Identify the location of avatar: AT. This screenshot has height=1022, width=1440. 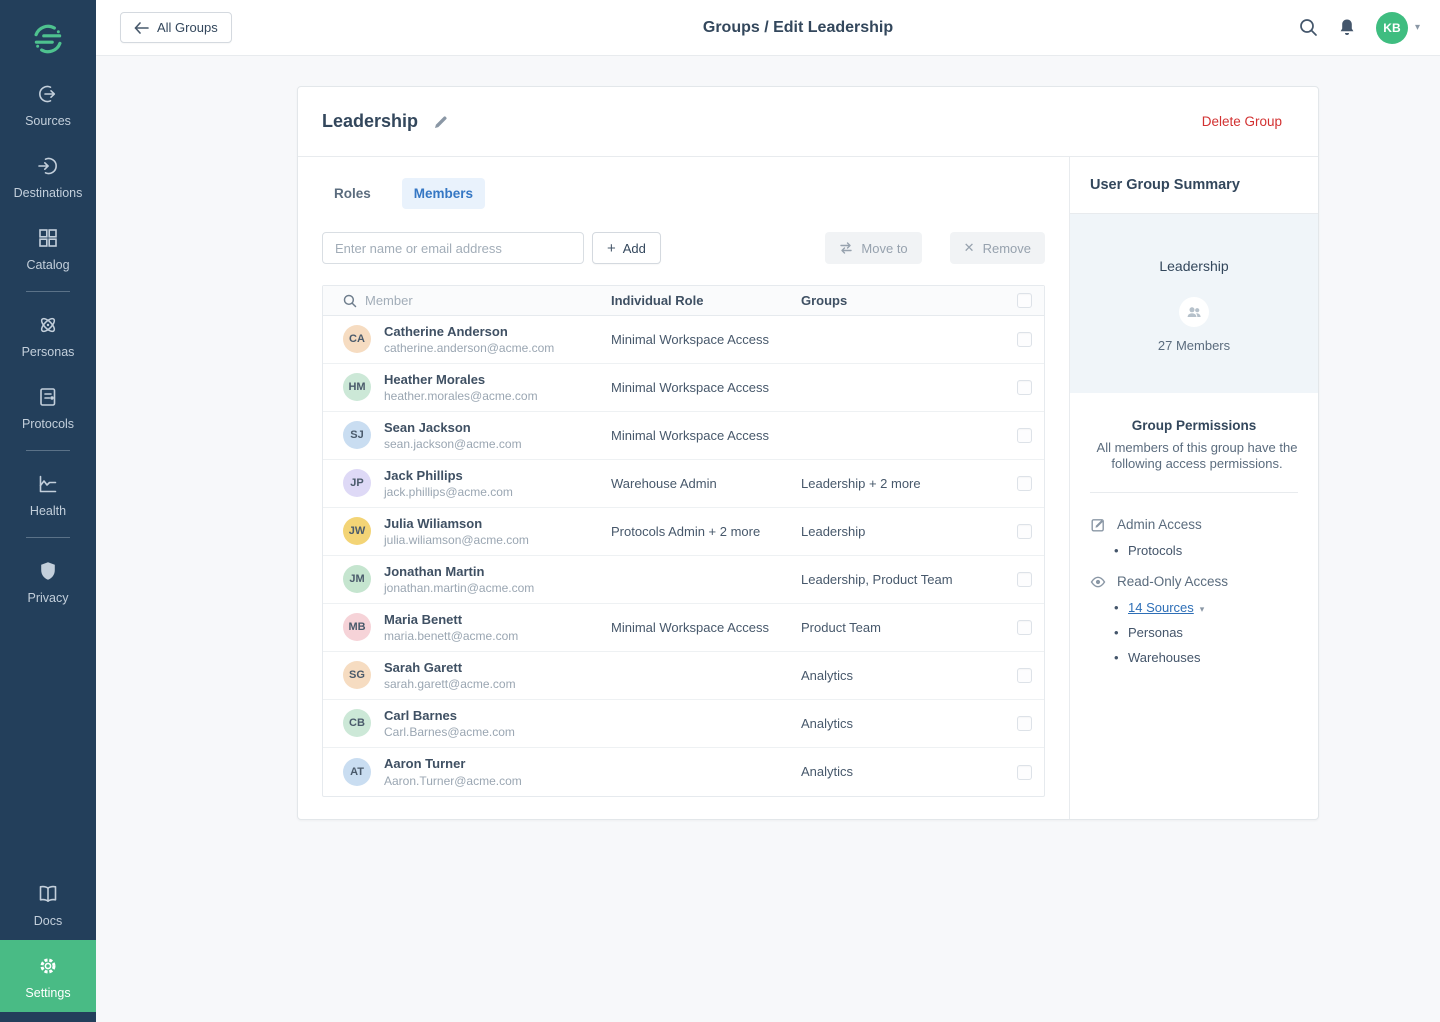
(357, 771).